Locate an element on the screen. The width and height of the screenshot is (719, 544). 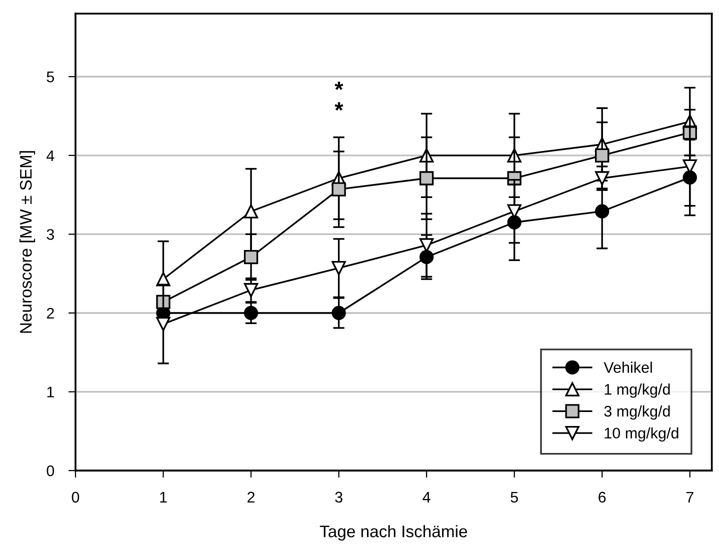
y-tick-label: 1 is located at coordinates (50, 392).